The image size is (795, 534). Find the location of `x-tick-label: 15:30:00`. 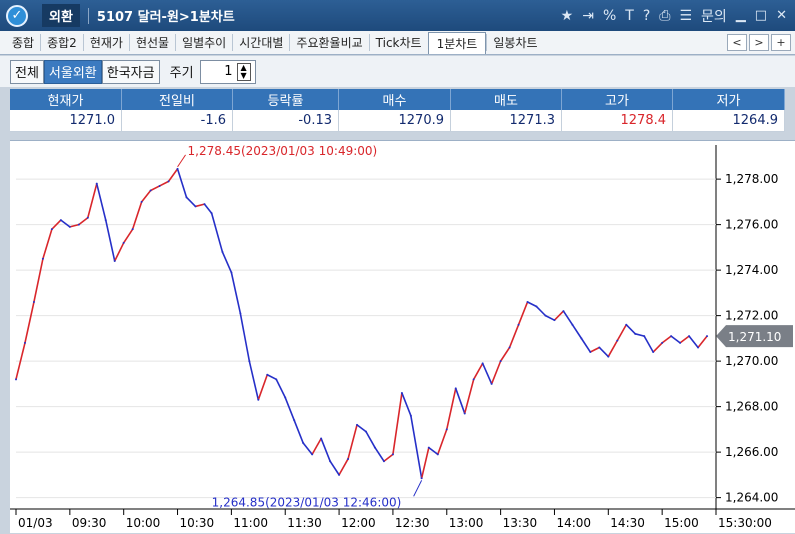

x-tick-label: 15:30:00 is located at coordinates (745, 523).